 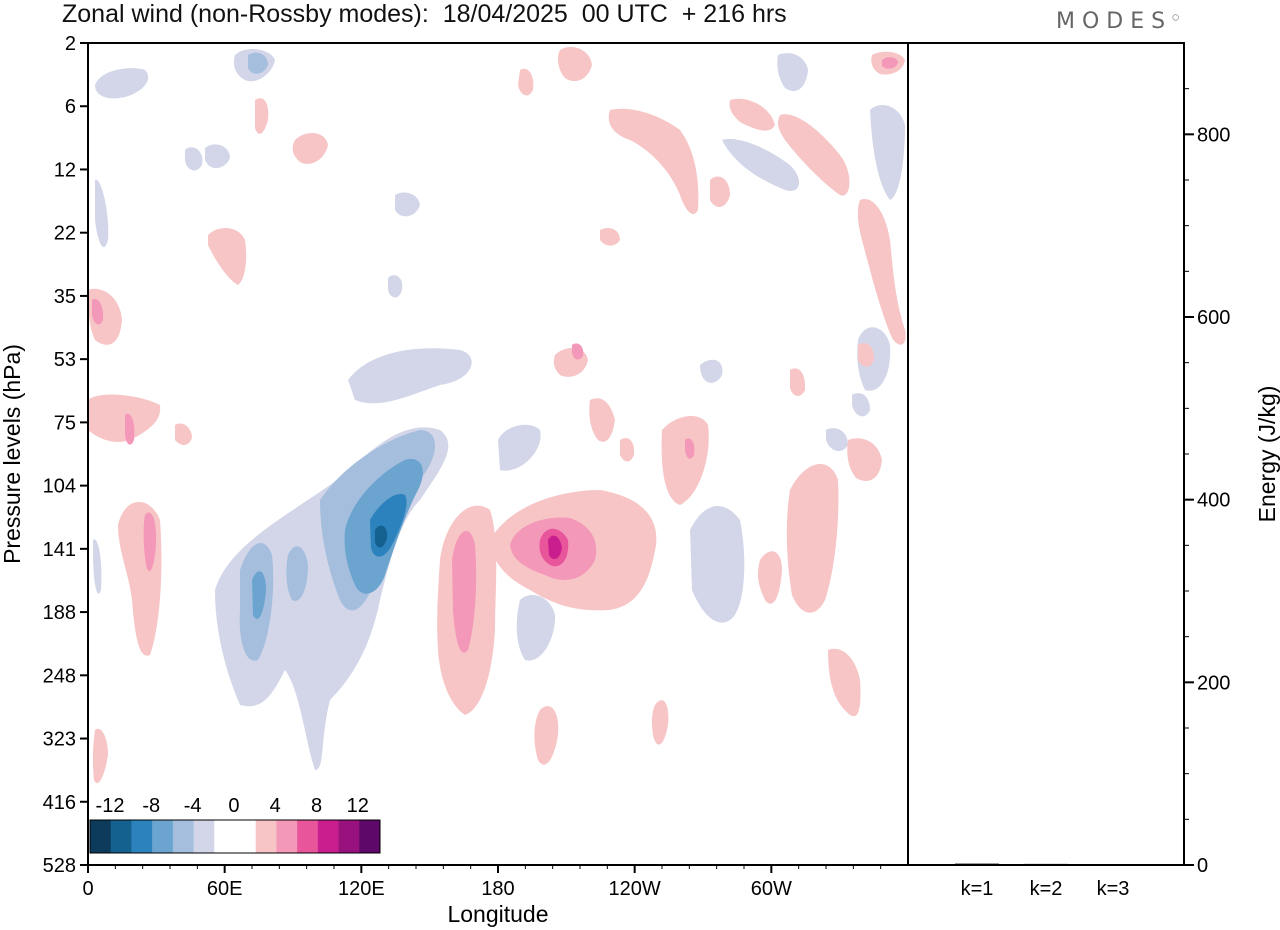 I want to click on energy-tick-label: 600, so click(x=1213, y=318).